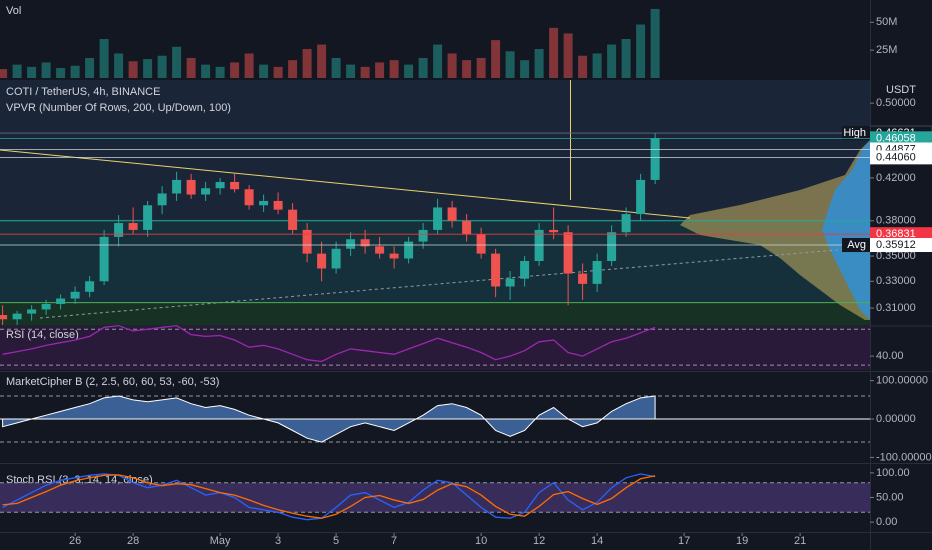  Describe the element at coordinates (450, 283) in the screenshot. I see `trend-line-dashed` at that location.